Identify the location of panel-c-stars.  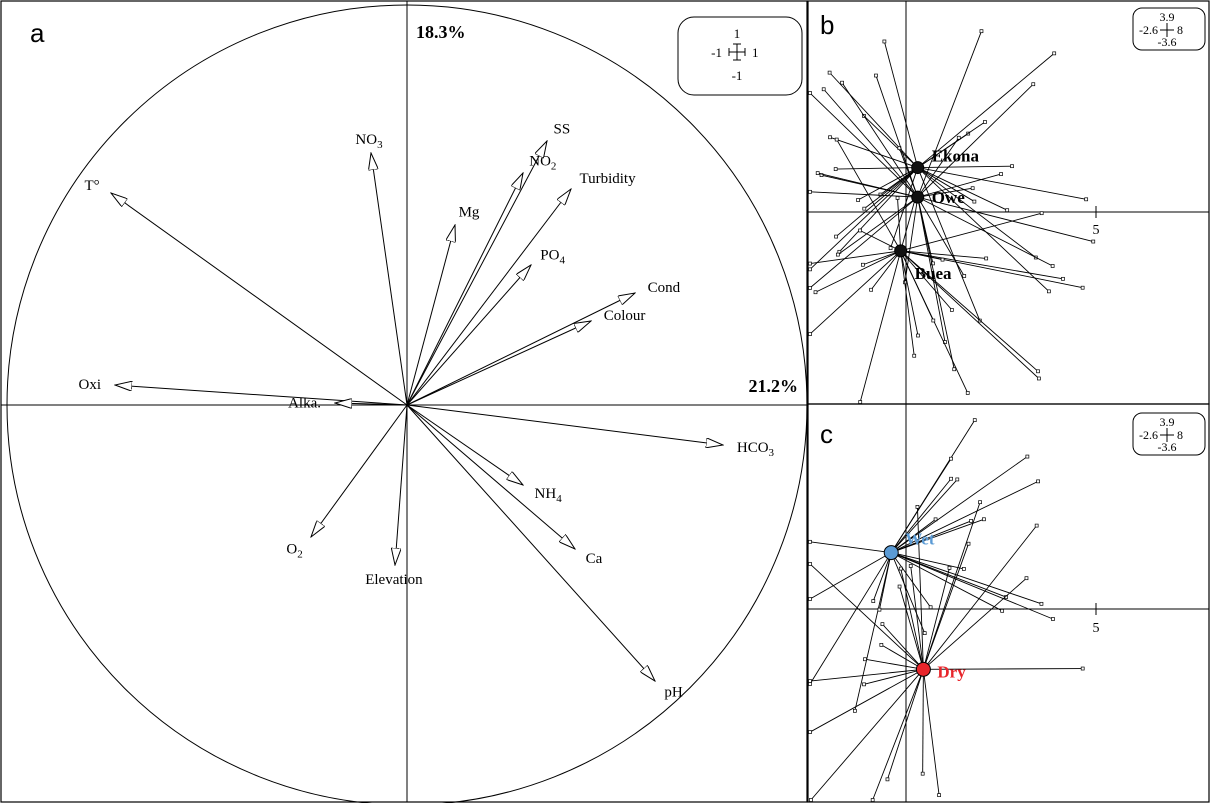
(946, 610).